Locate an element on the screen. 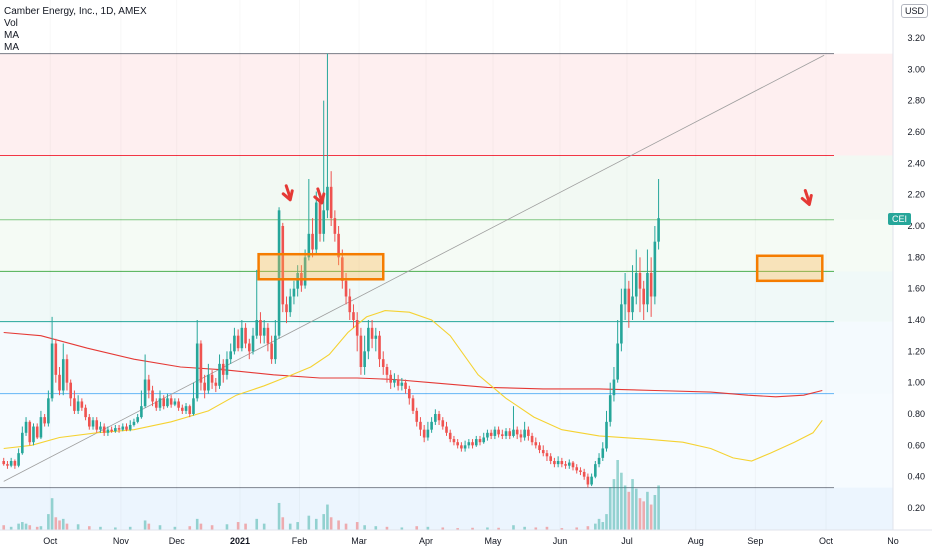  highlight-boxes is located at coordinates (540, 267).